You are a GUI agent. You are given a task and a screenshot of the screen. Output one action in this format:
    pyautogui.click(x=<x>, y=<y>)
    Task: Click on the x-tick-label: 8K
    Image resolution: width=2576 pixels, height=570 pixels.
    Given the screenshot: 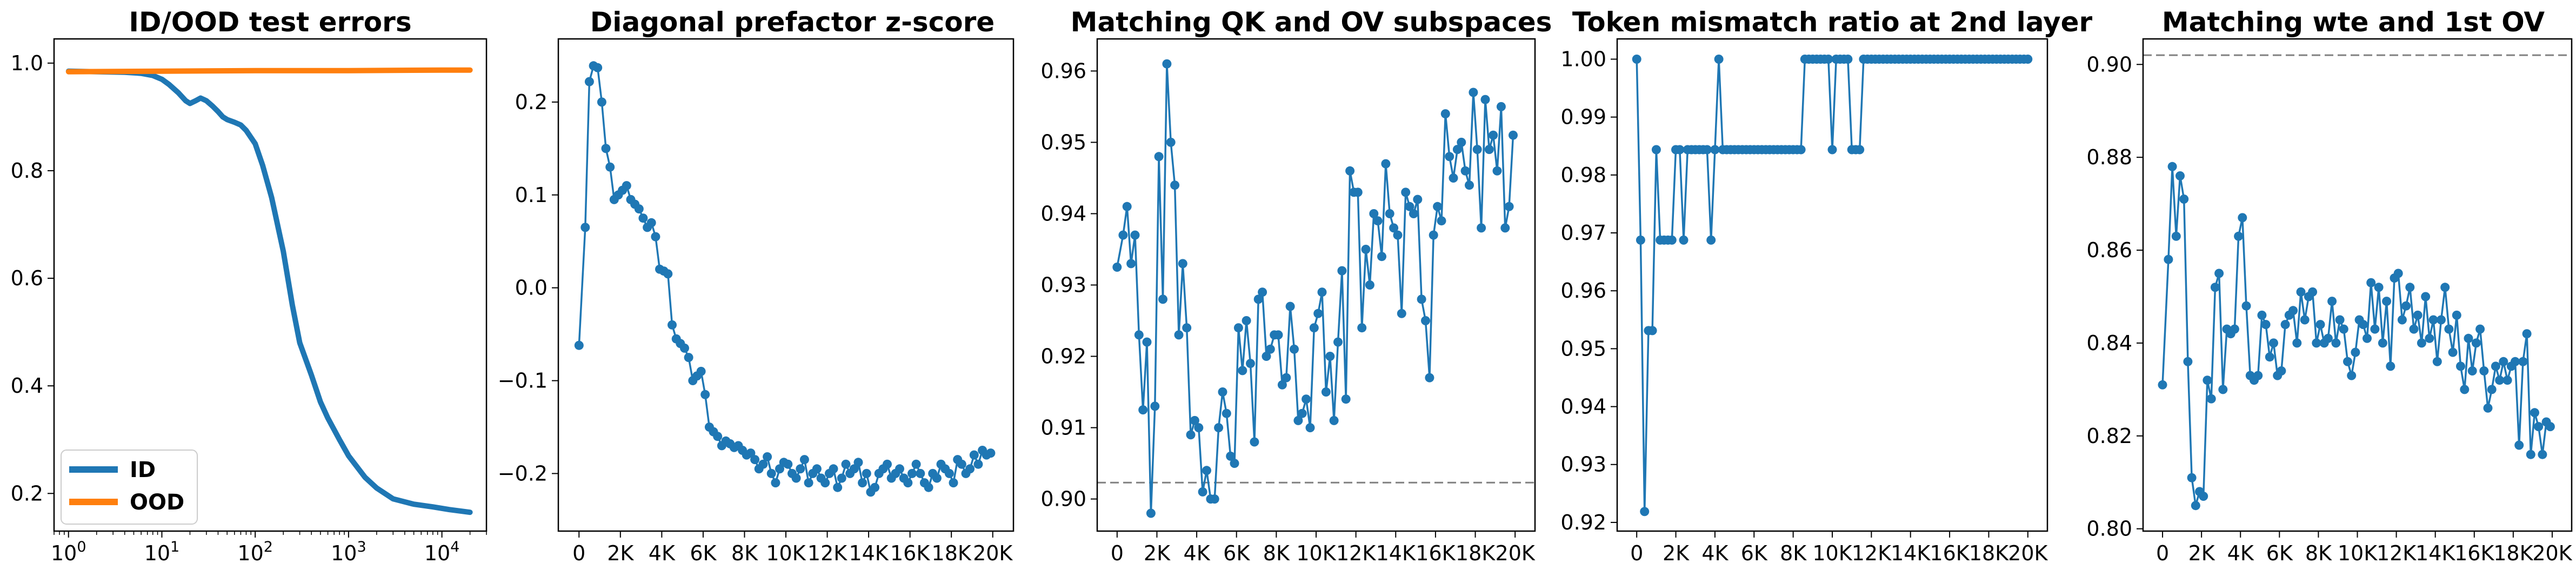 What is the action you would take?
    pyautogui.click(x=744, y=553)
    